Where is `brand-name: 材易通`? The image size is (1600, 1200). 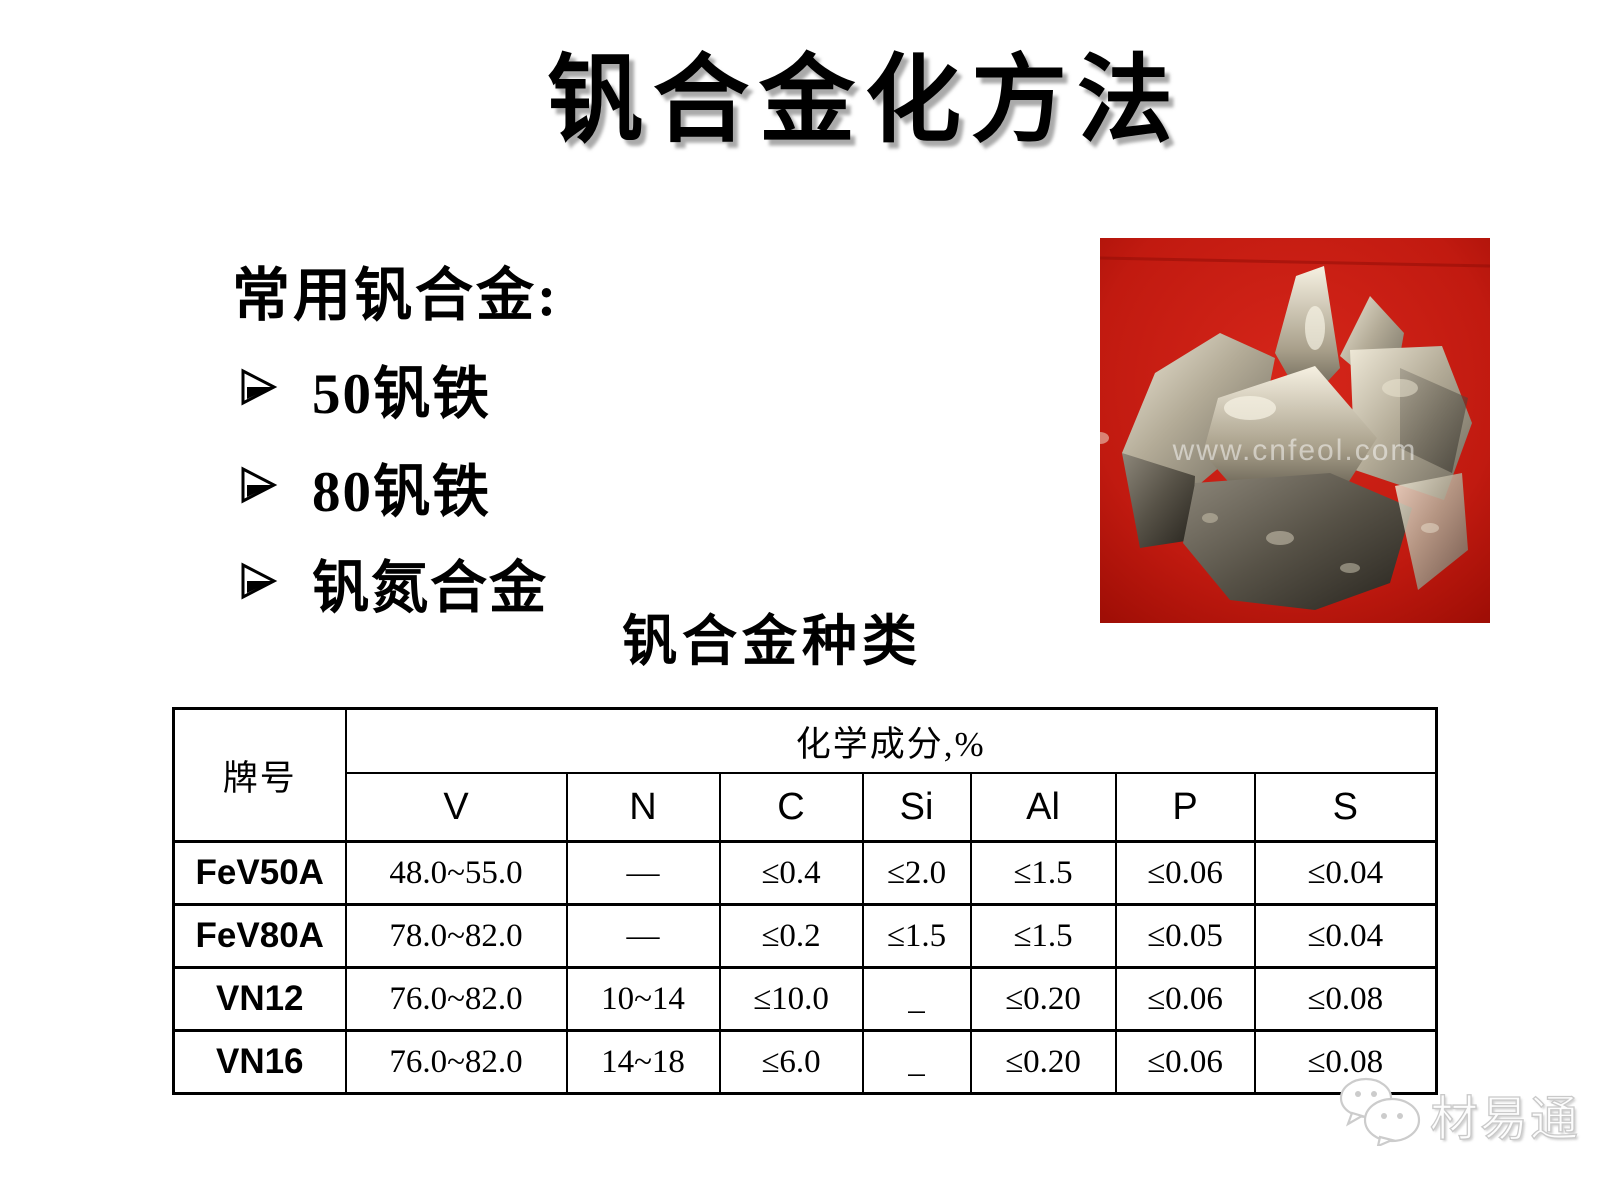
brand-name: 材易通 is located at coordinates (1505, 1119).